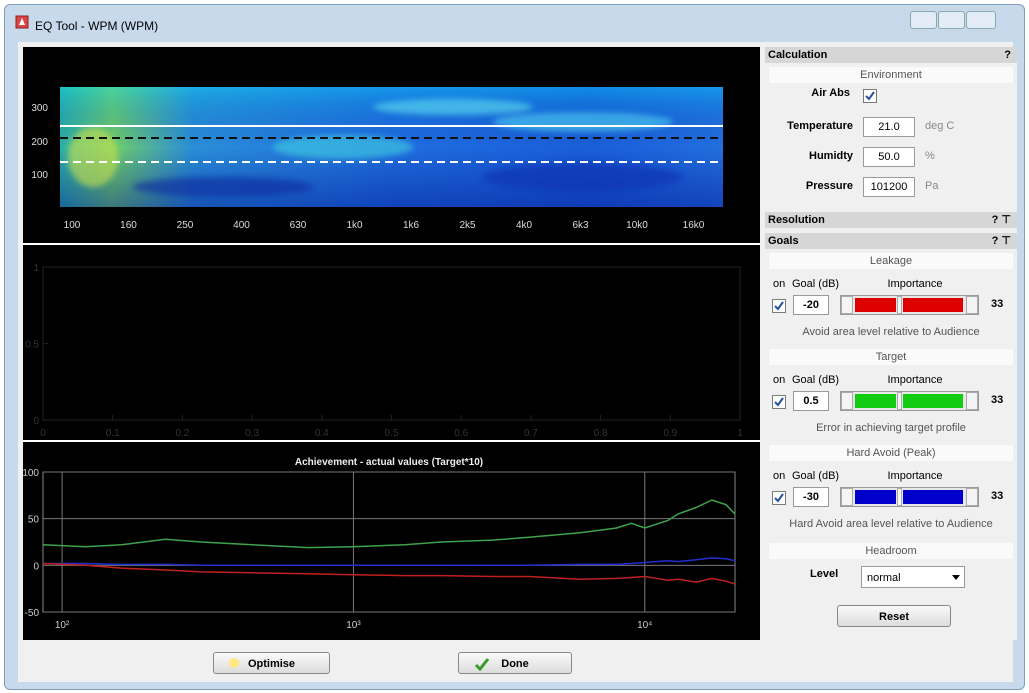 The width and height of the screenshot is (1029, 693). Describe the element at coordinates (889, 157) in the screenshot. I see `text-input: 50.0` at that location.